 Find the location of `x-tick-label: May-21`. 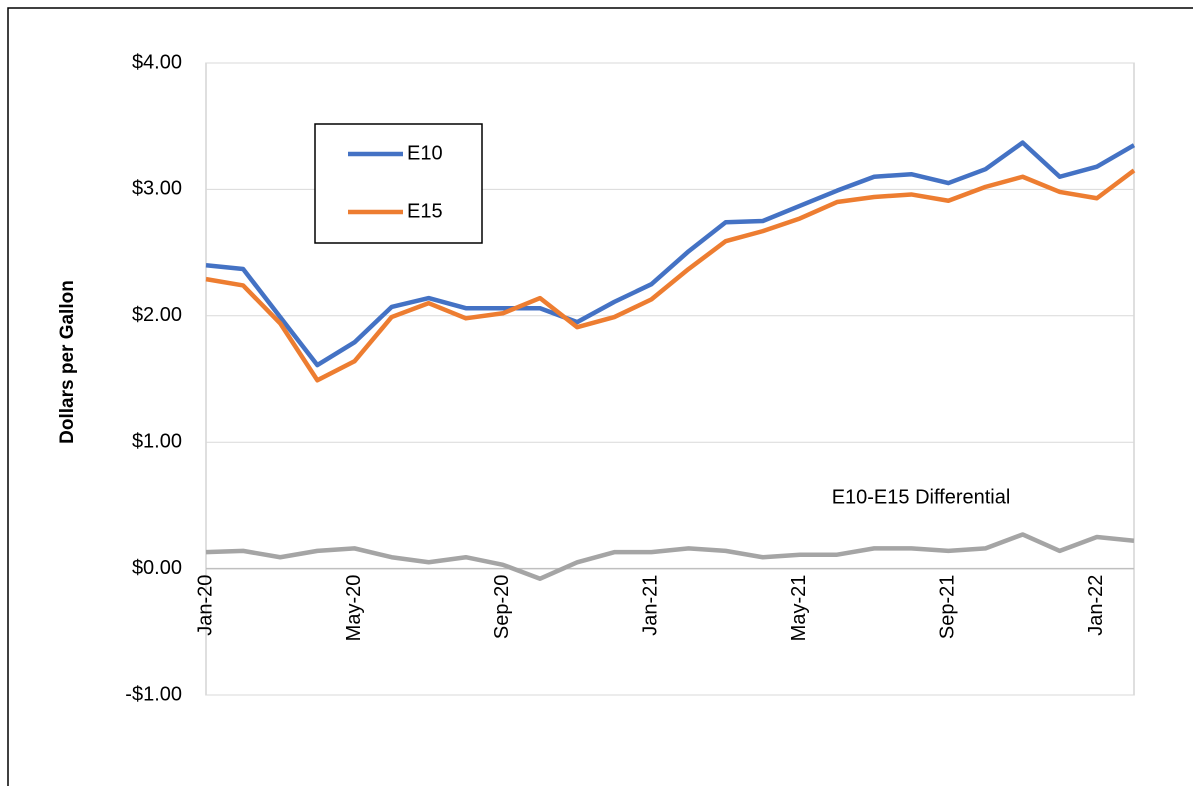

x-tick-label: May-21 is located at coordinates (799, 608).